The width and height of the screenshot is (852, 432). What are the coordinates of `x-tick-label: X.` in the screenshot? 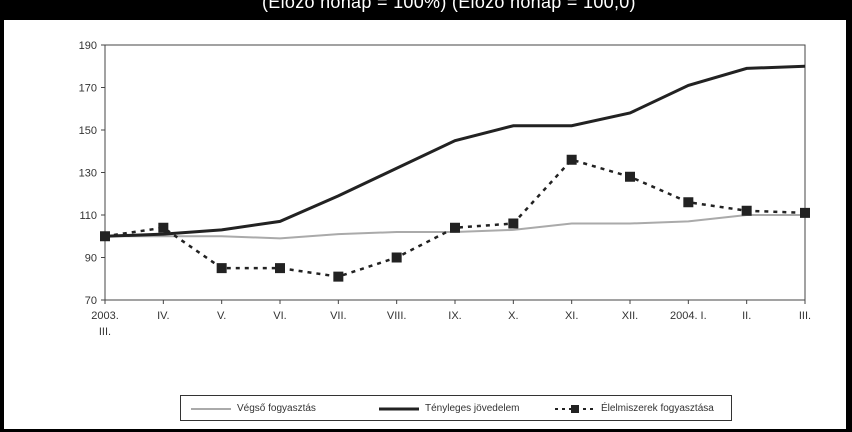 It's located at (513, 316).